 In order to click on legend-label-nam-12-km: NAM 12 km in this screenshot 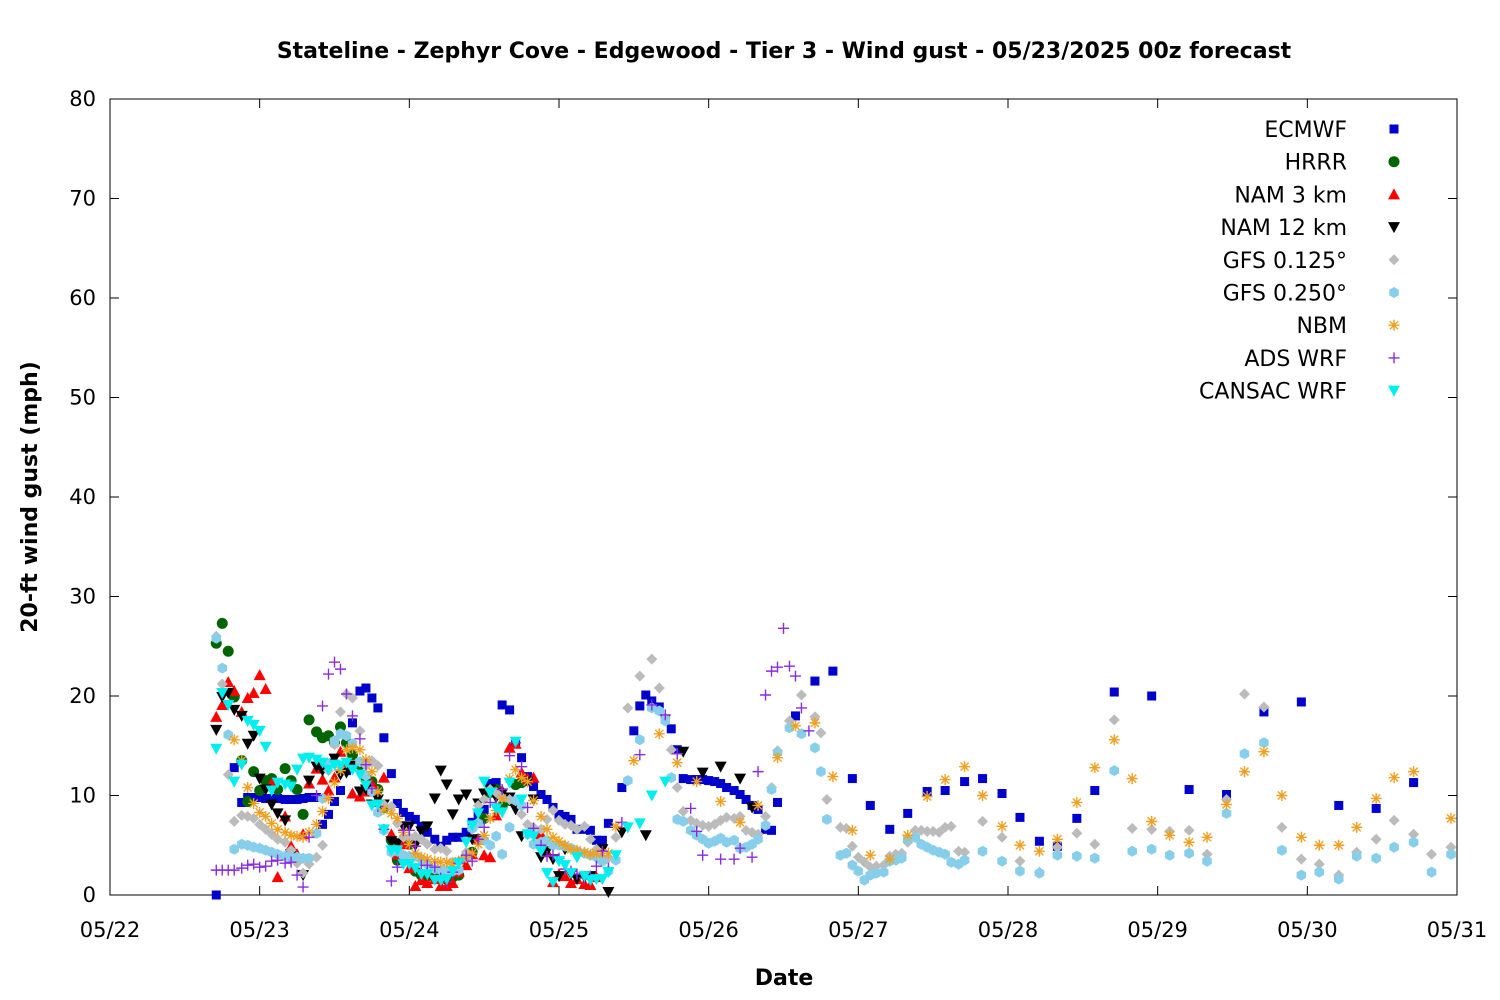, I will do `click(1283, 228)`.